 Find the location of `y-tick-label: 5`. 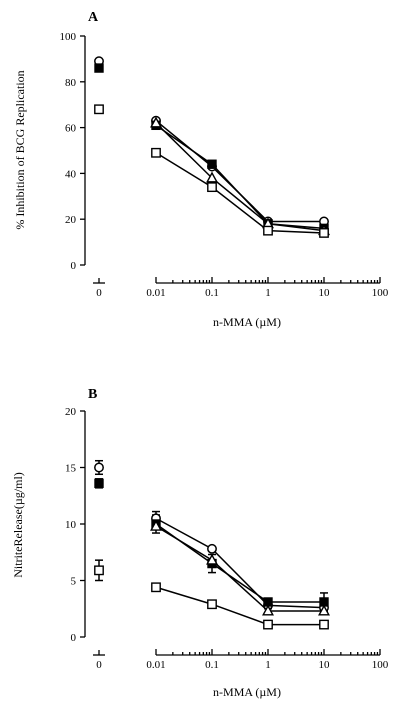

y-tick-label: 5 is located at coordinates (74, 582).